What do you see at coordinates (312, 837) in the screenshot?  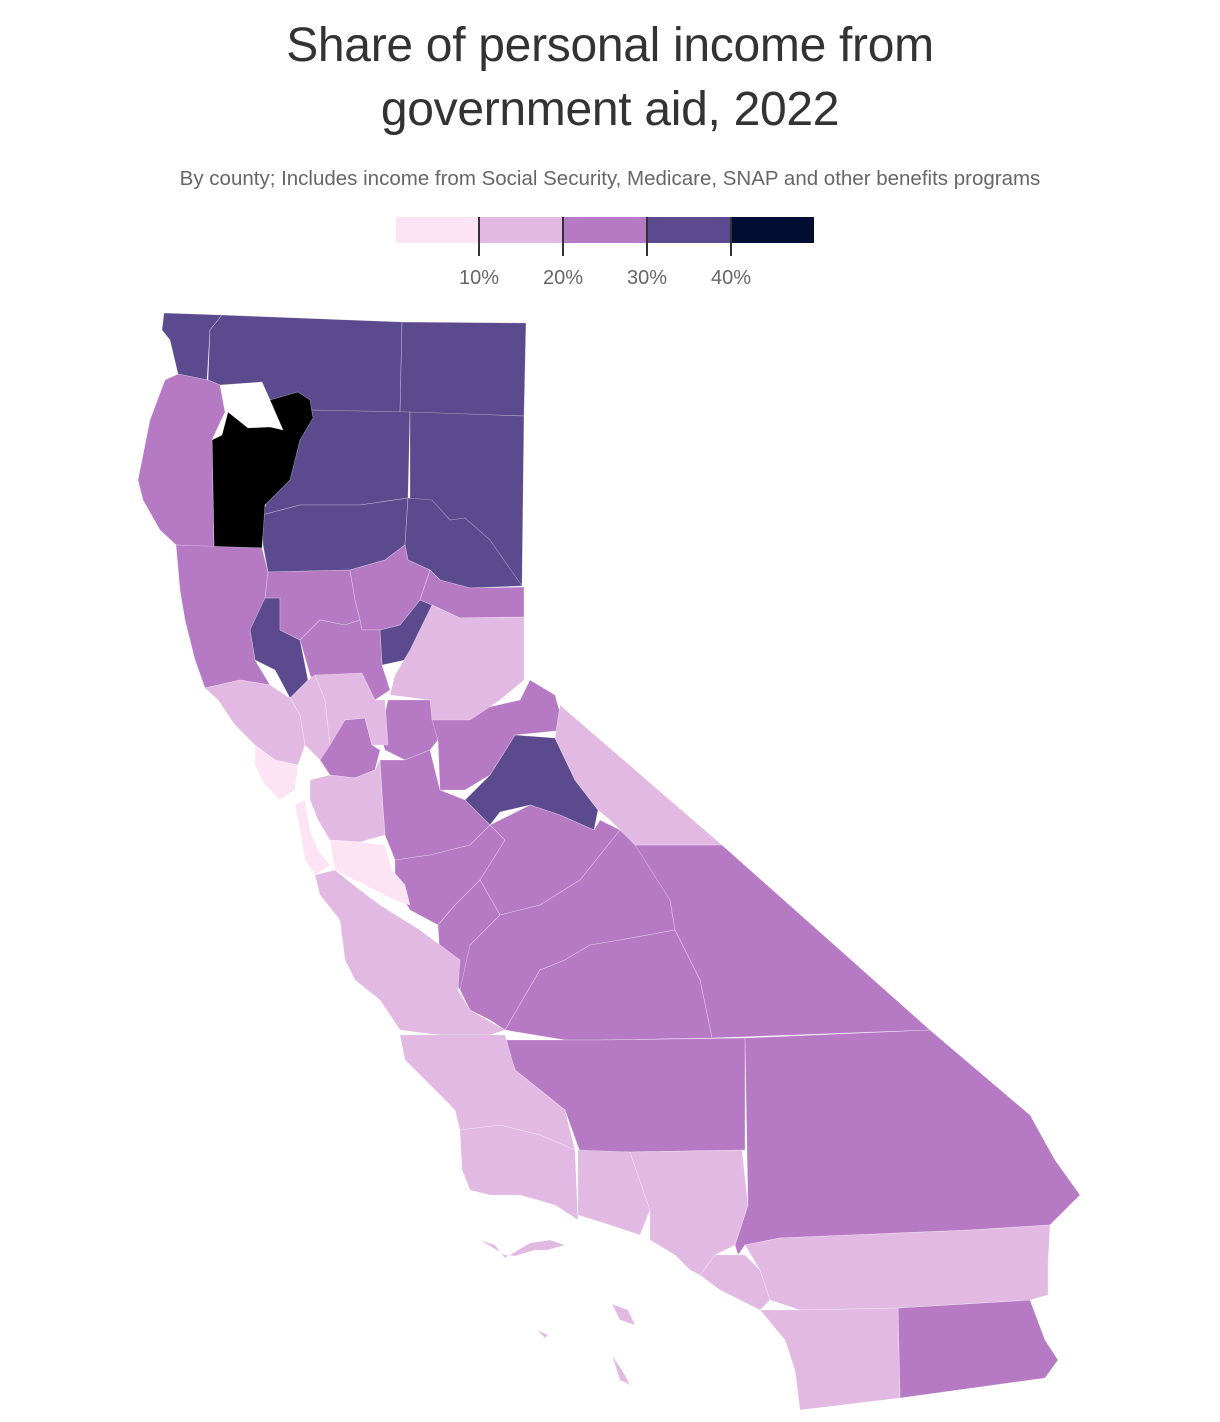 I see `county-san-francisco-san-mateo` at bounding box center [312, 837].